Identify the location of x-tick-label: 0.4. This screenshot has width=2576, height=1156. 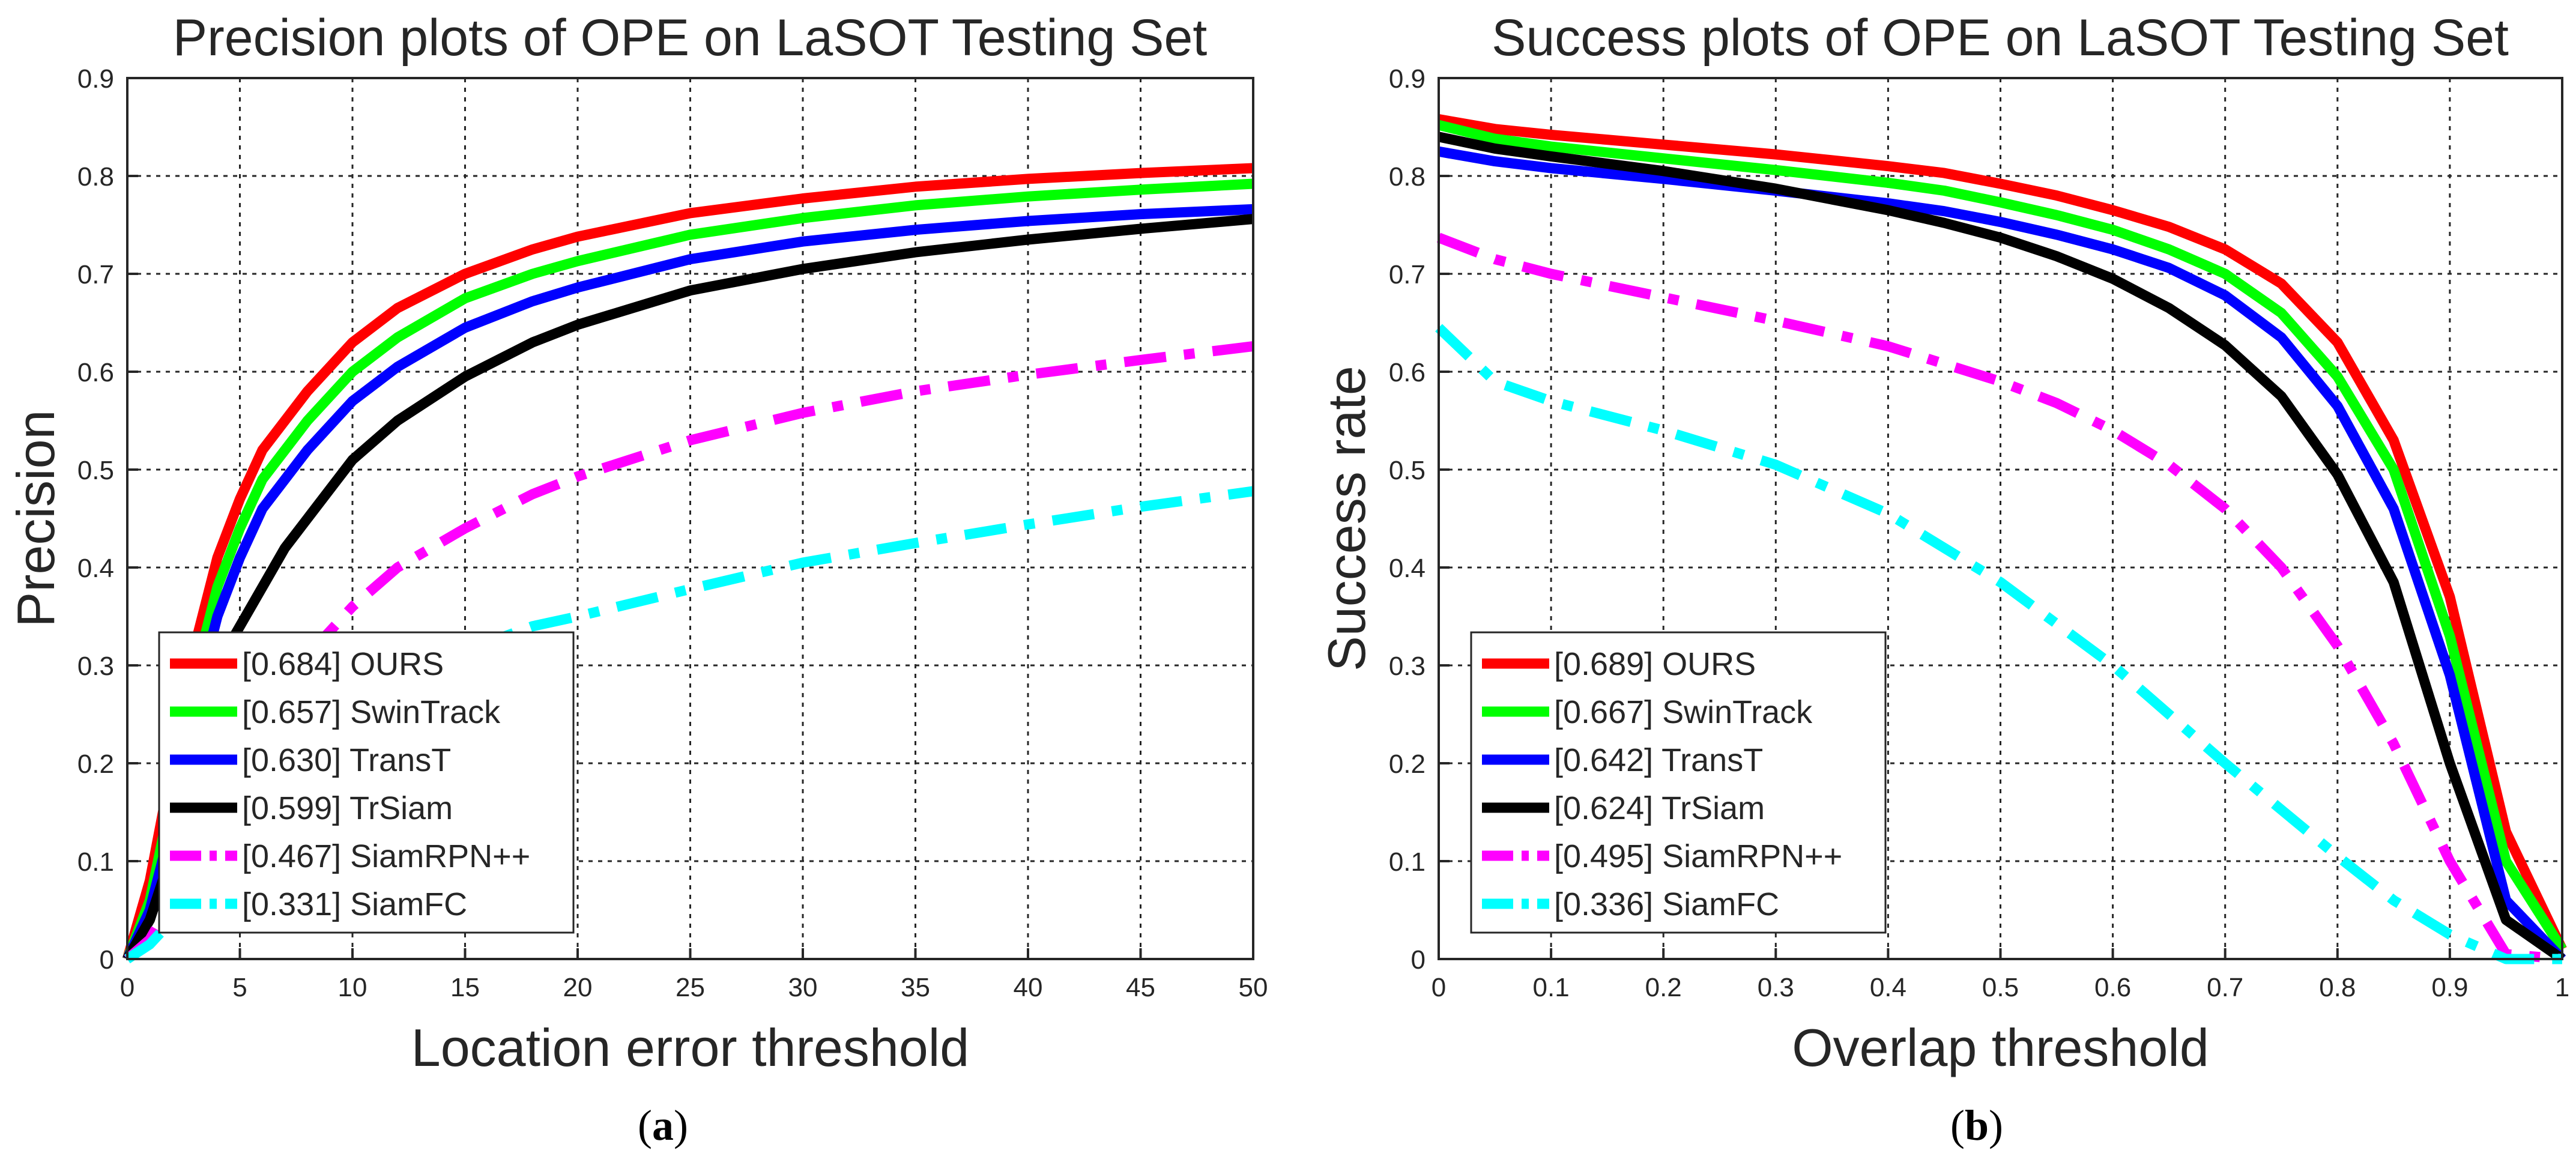
(1888, 987).